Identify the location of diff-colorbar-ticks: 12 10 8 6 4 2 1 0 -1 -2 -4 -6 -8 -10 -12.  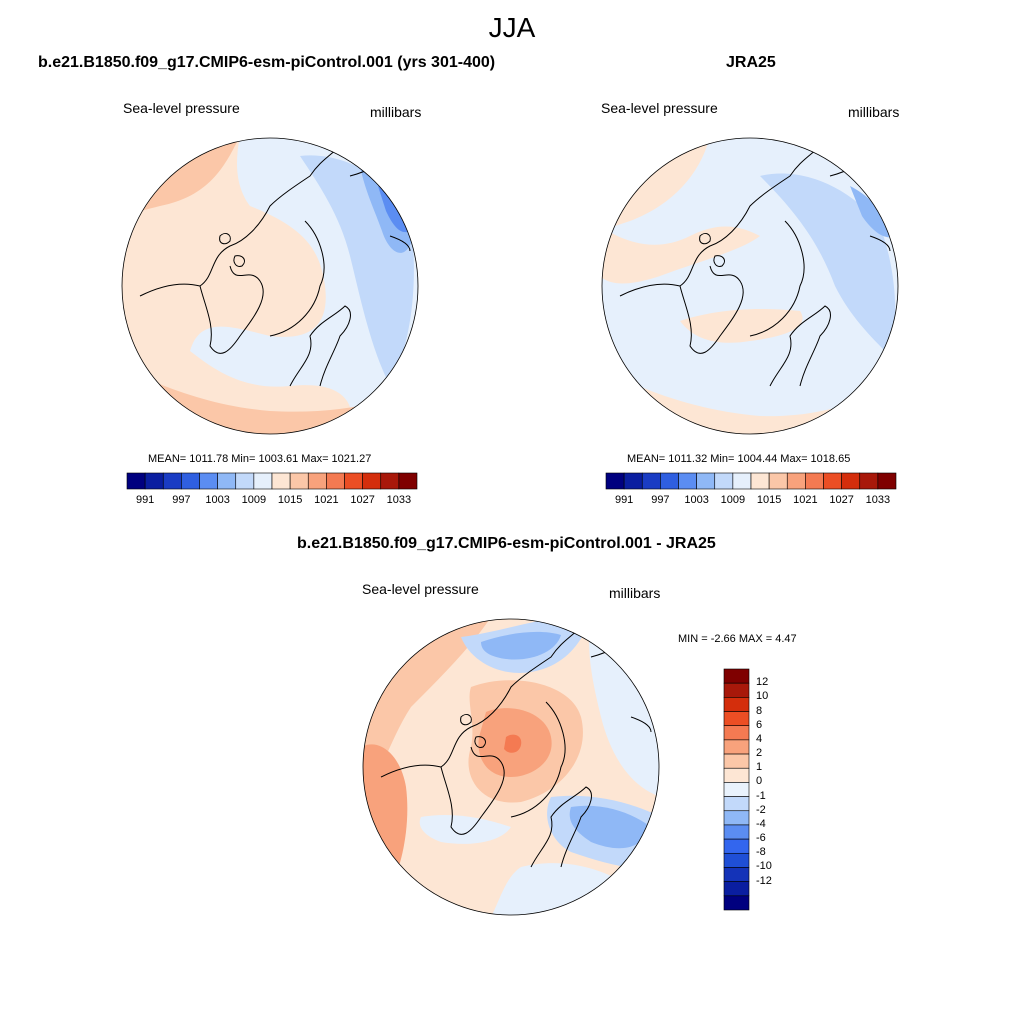
(776, 789).